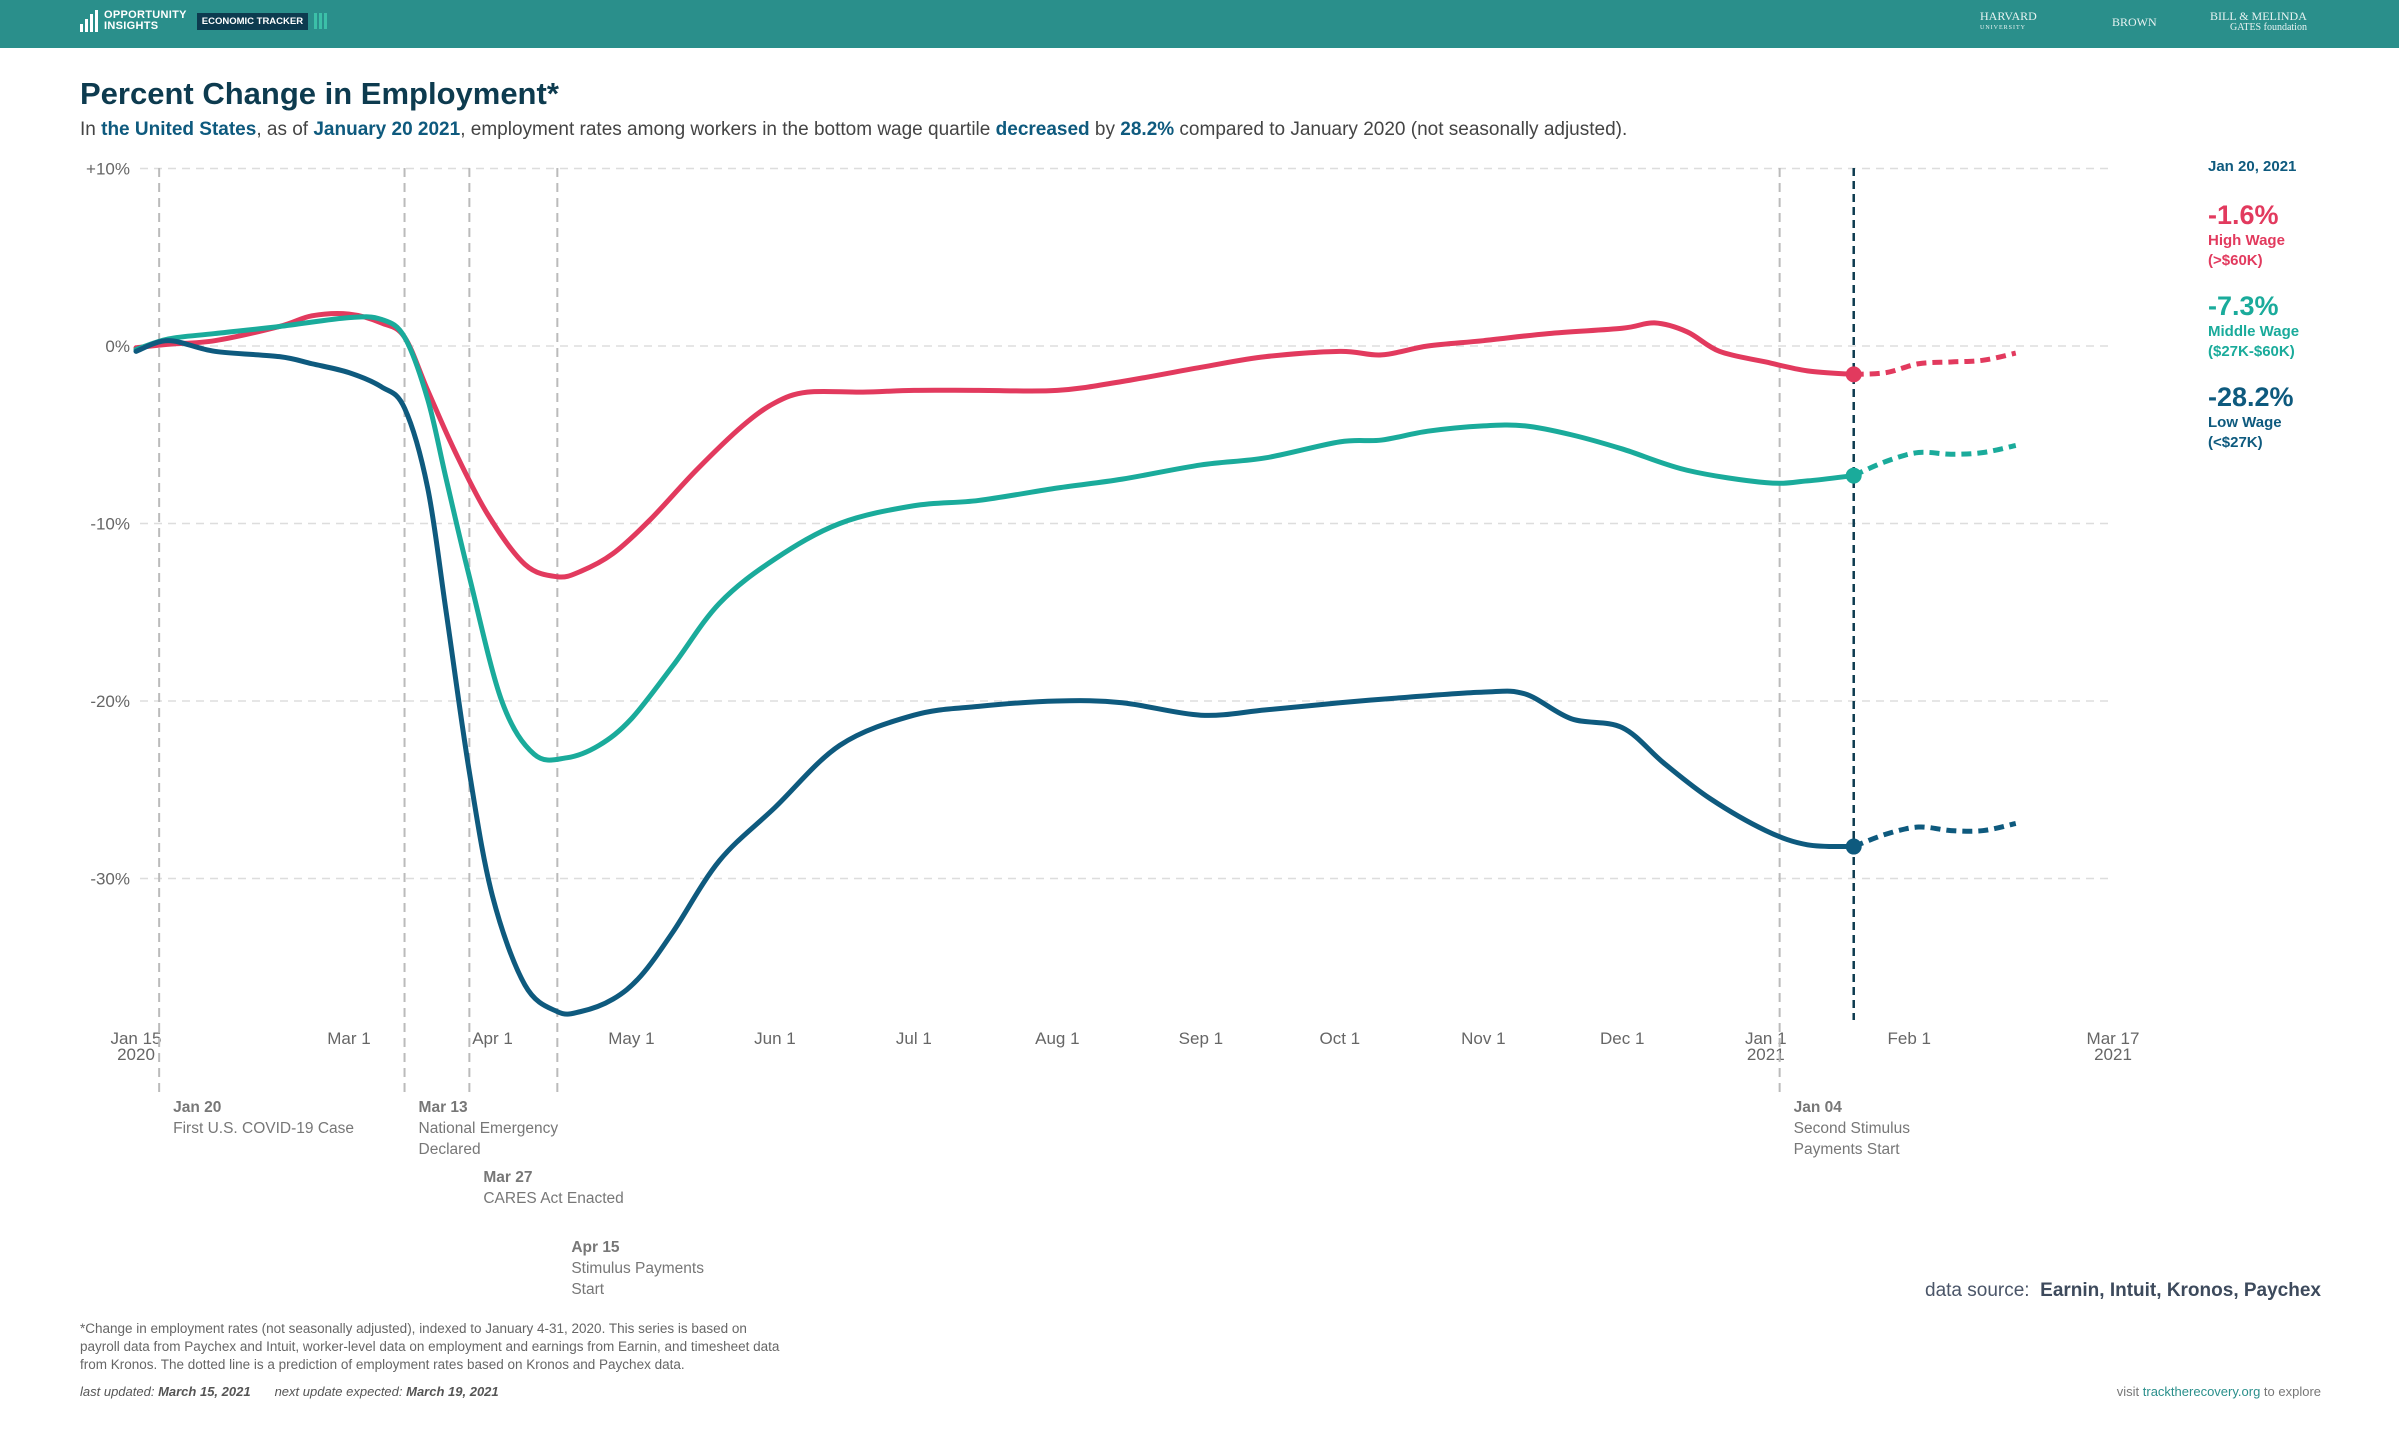 The height and width of the screenshot is (1433, 2399). Describe the element at coordinates (1147, 129) in the screenshot. I see `value-highlight: 28.2%` at that location.